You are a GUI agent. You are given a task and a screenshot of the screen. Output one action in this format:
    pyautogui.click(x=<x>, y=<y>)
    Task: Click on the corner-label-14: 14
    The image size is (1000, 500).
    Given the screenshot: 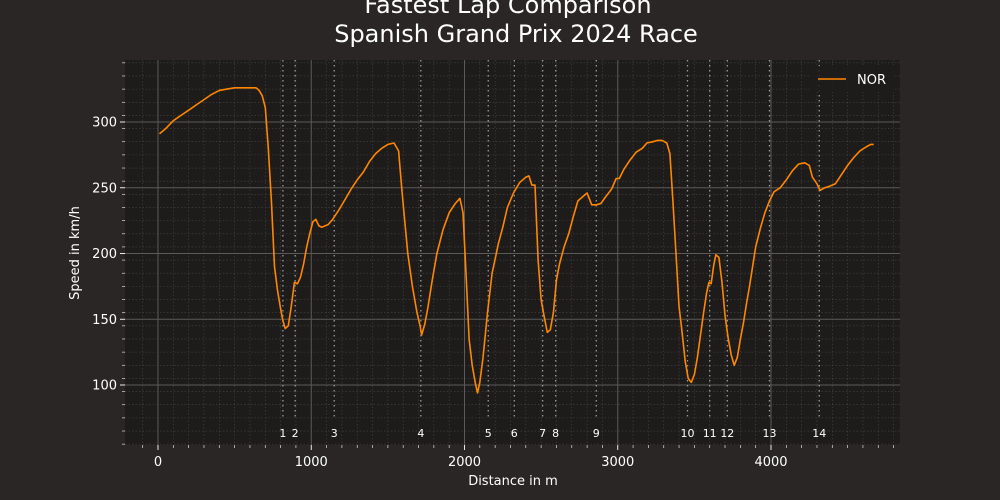 What is the action you would take?
    pyautogui.click(x=819, y=433)
    